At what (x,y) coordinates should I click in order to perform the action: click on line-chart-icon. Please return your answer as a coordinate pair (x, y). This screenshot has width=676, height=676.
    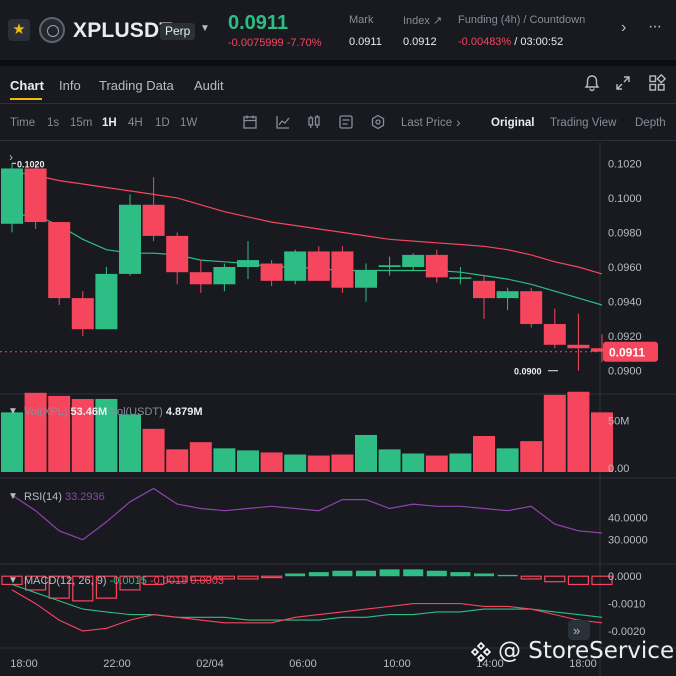
    Looking at the image, I should click on (283, 122).